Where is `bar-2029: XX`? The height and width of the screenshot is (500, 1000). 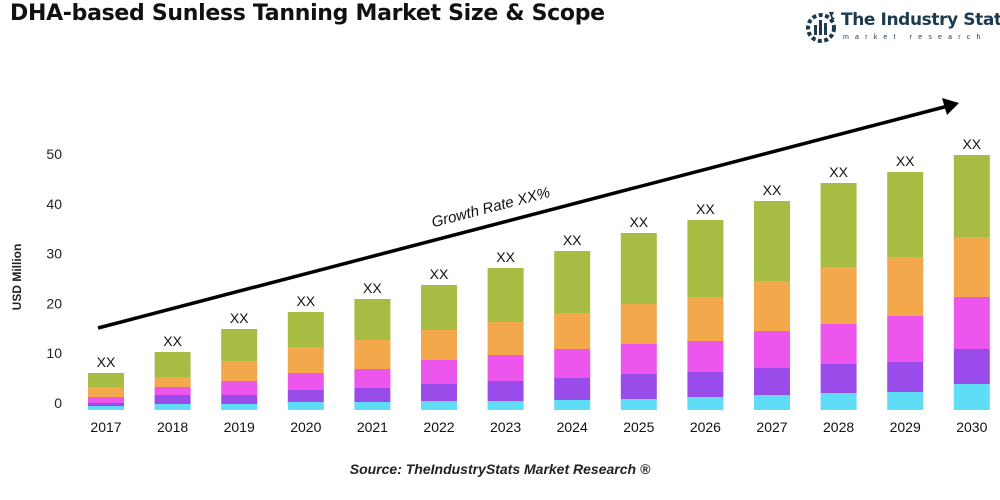 bar-2029: XX is located at coordinates (905, 281).